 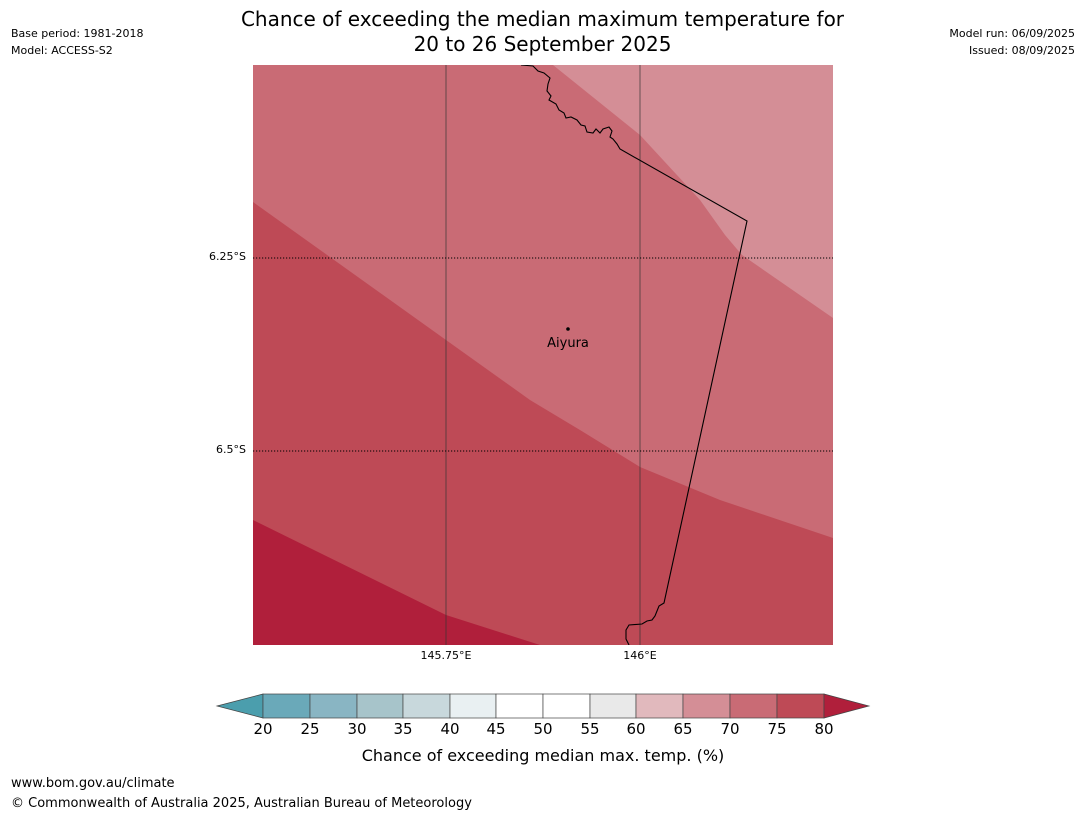 What do you see at coordinates (636, 729) in the screenshot?
I see `colorbar-tick: 60` at bounding box center [636, 729].